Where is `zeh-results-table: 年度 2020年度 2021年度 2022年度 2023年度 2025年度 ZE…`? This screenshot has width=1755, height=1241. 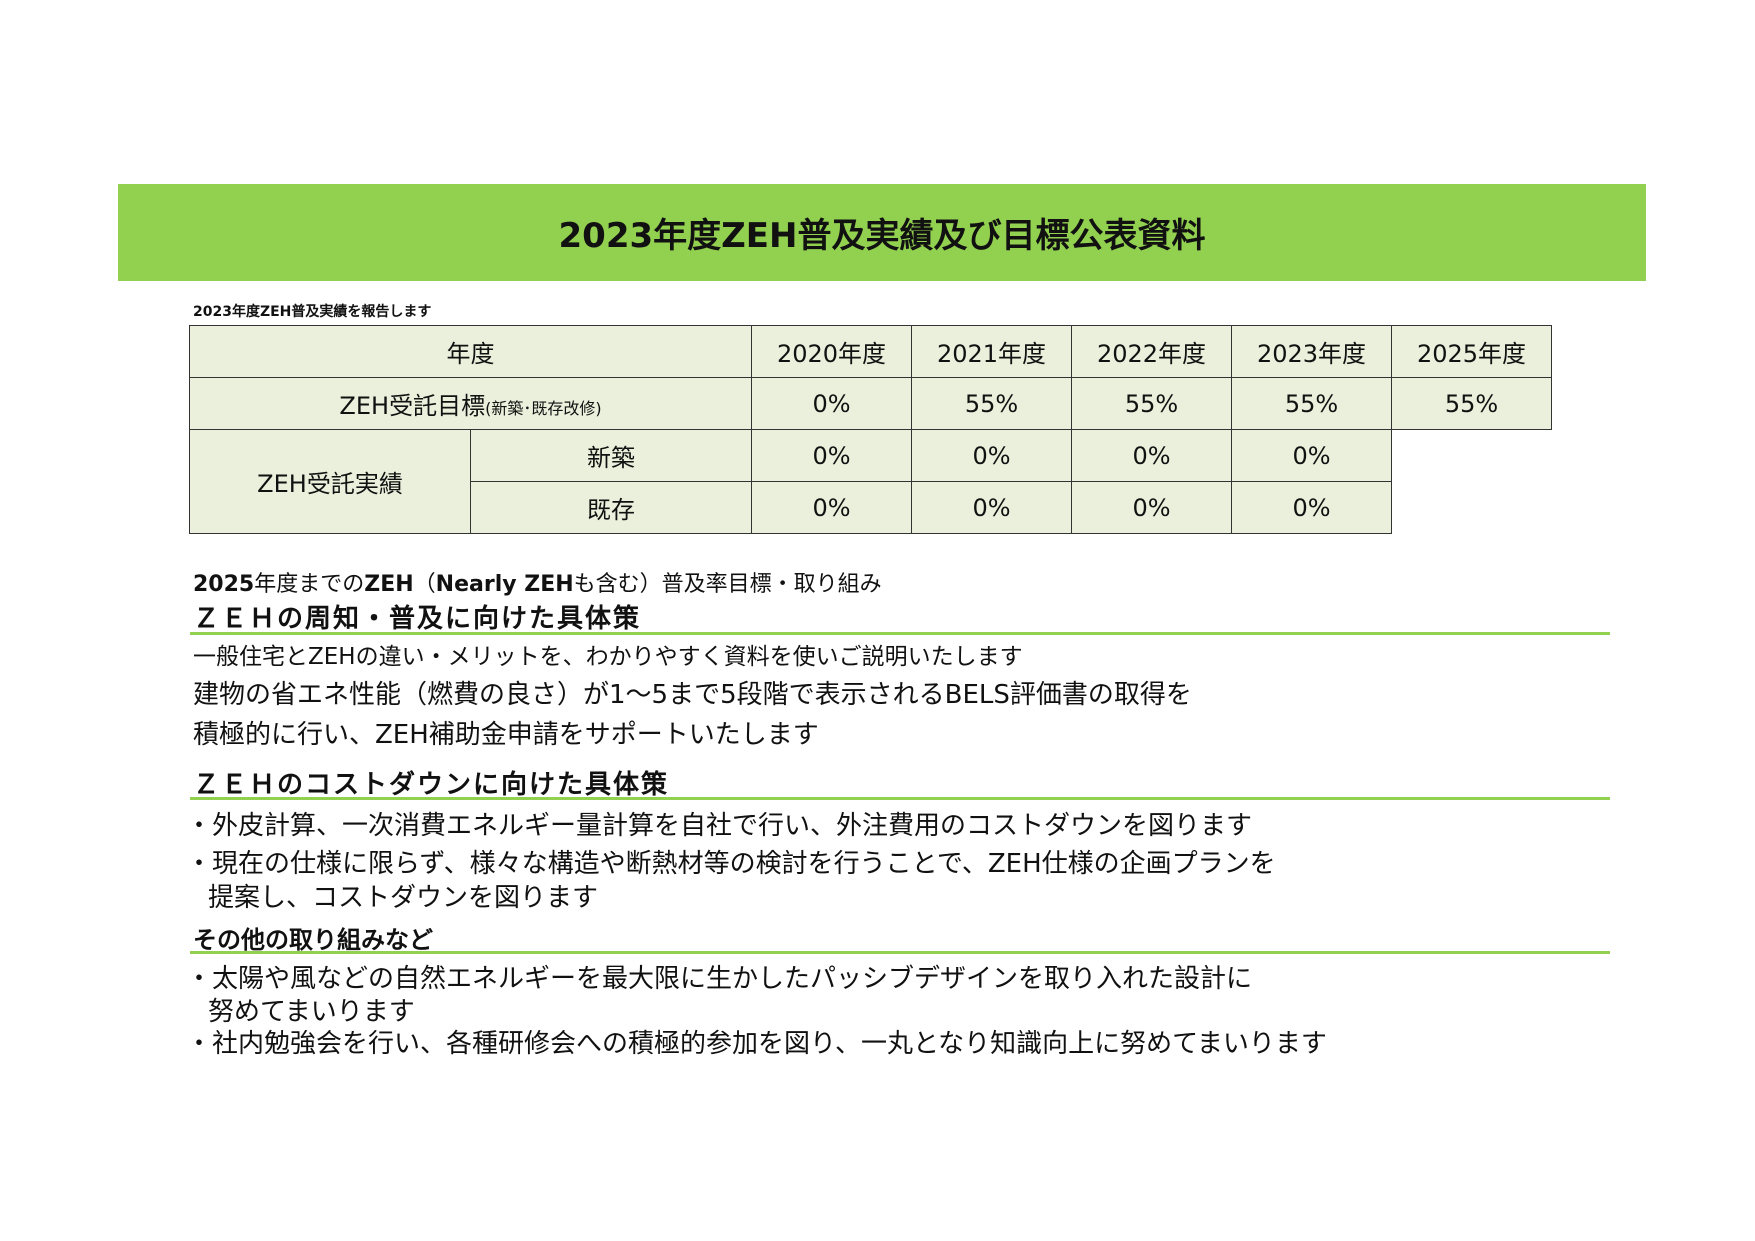 zeh-results-table: 年度 2020年度 2021年度 2022年度 2023年度 2025年度 ZE… is located at coordinates (870, 429).